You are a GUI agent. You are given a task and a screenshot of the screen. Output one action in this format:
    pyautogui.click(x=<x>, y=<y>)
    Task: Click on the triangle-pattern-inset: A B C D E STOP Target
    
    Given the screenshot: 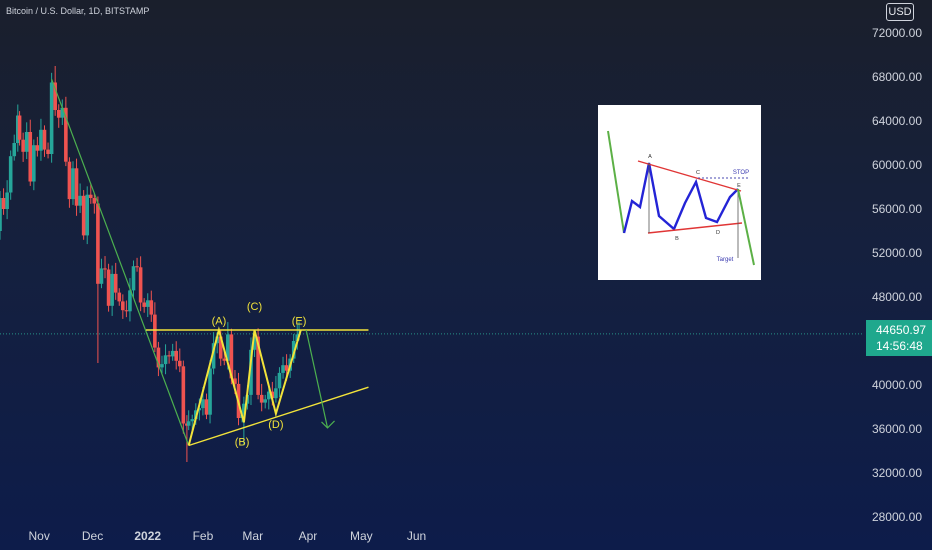 What is the action you would take?
    pyautogui.click(x=679, y=192)
    